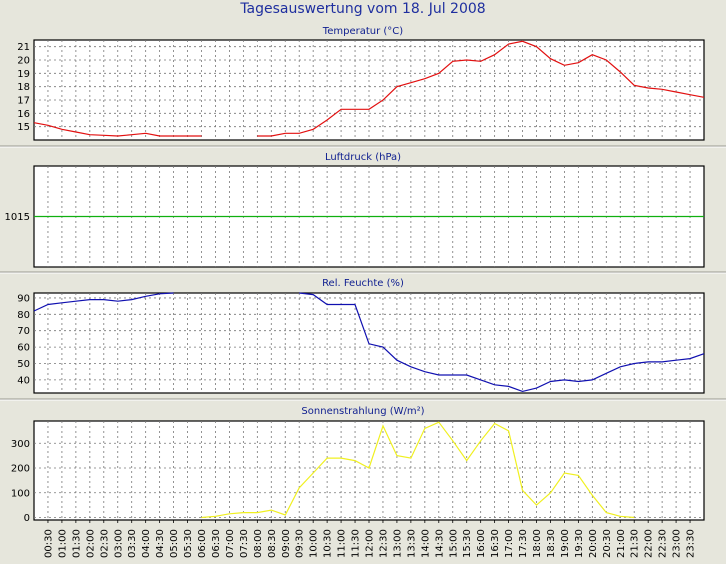 The width and height of the screenshot is (726, 564). I want to click on x-tick-label: 06:30, so click(216, 543).